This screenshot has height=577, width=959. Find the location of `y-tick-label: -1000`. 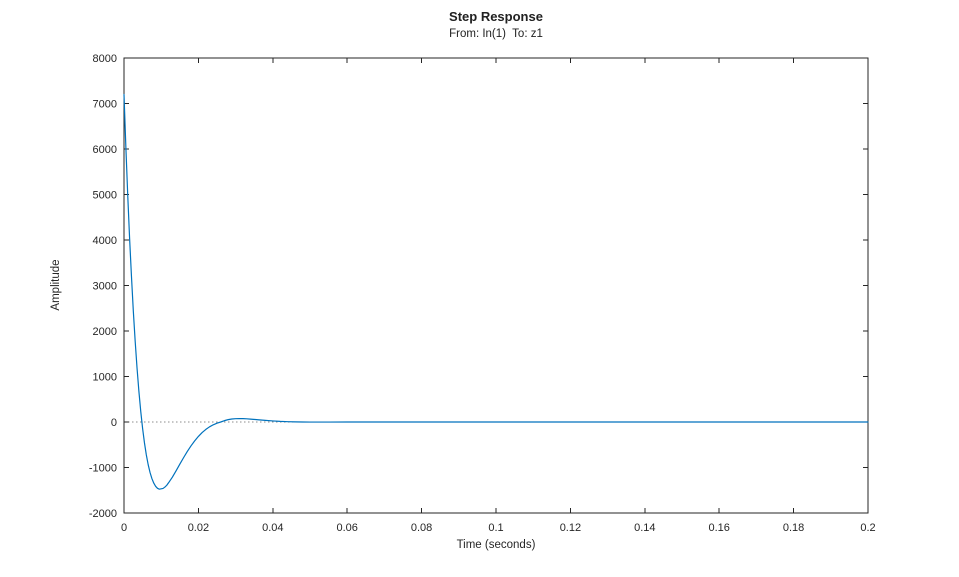

y-tick-label: -1000 is located at coordinates (103, 469).